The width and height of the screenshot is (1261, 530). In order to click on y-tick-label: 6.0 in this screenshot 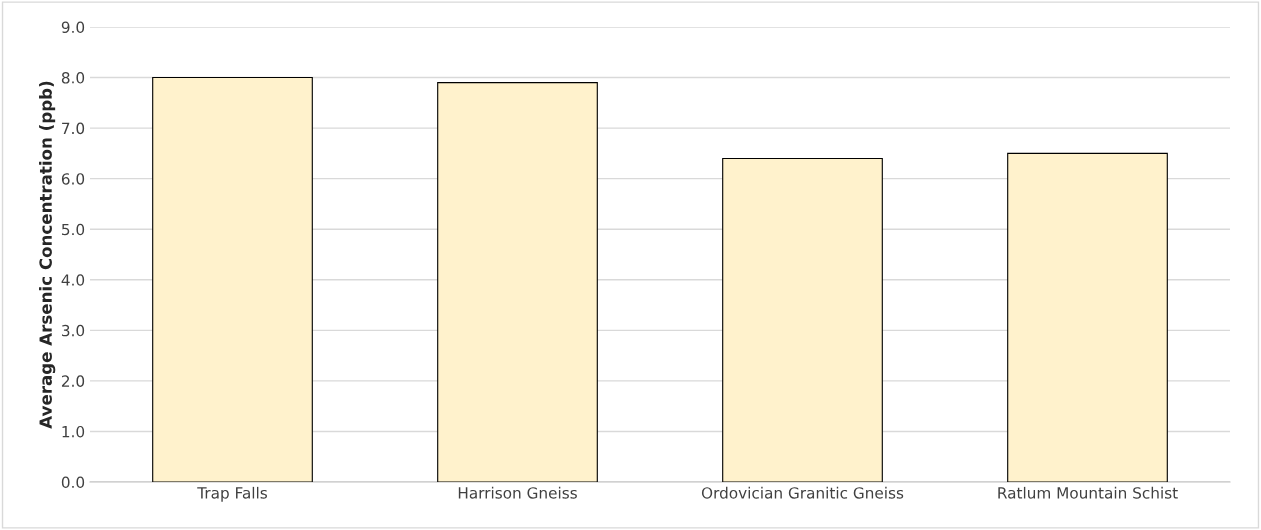, I will do `click(73, 179)`.